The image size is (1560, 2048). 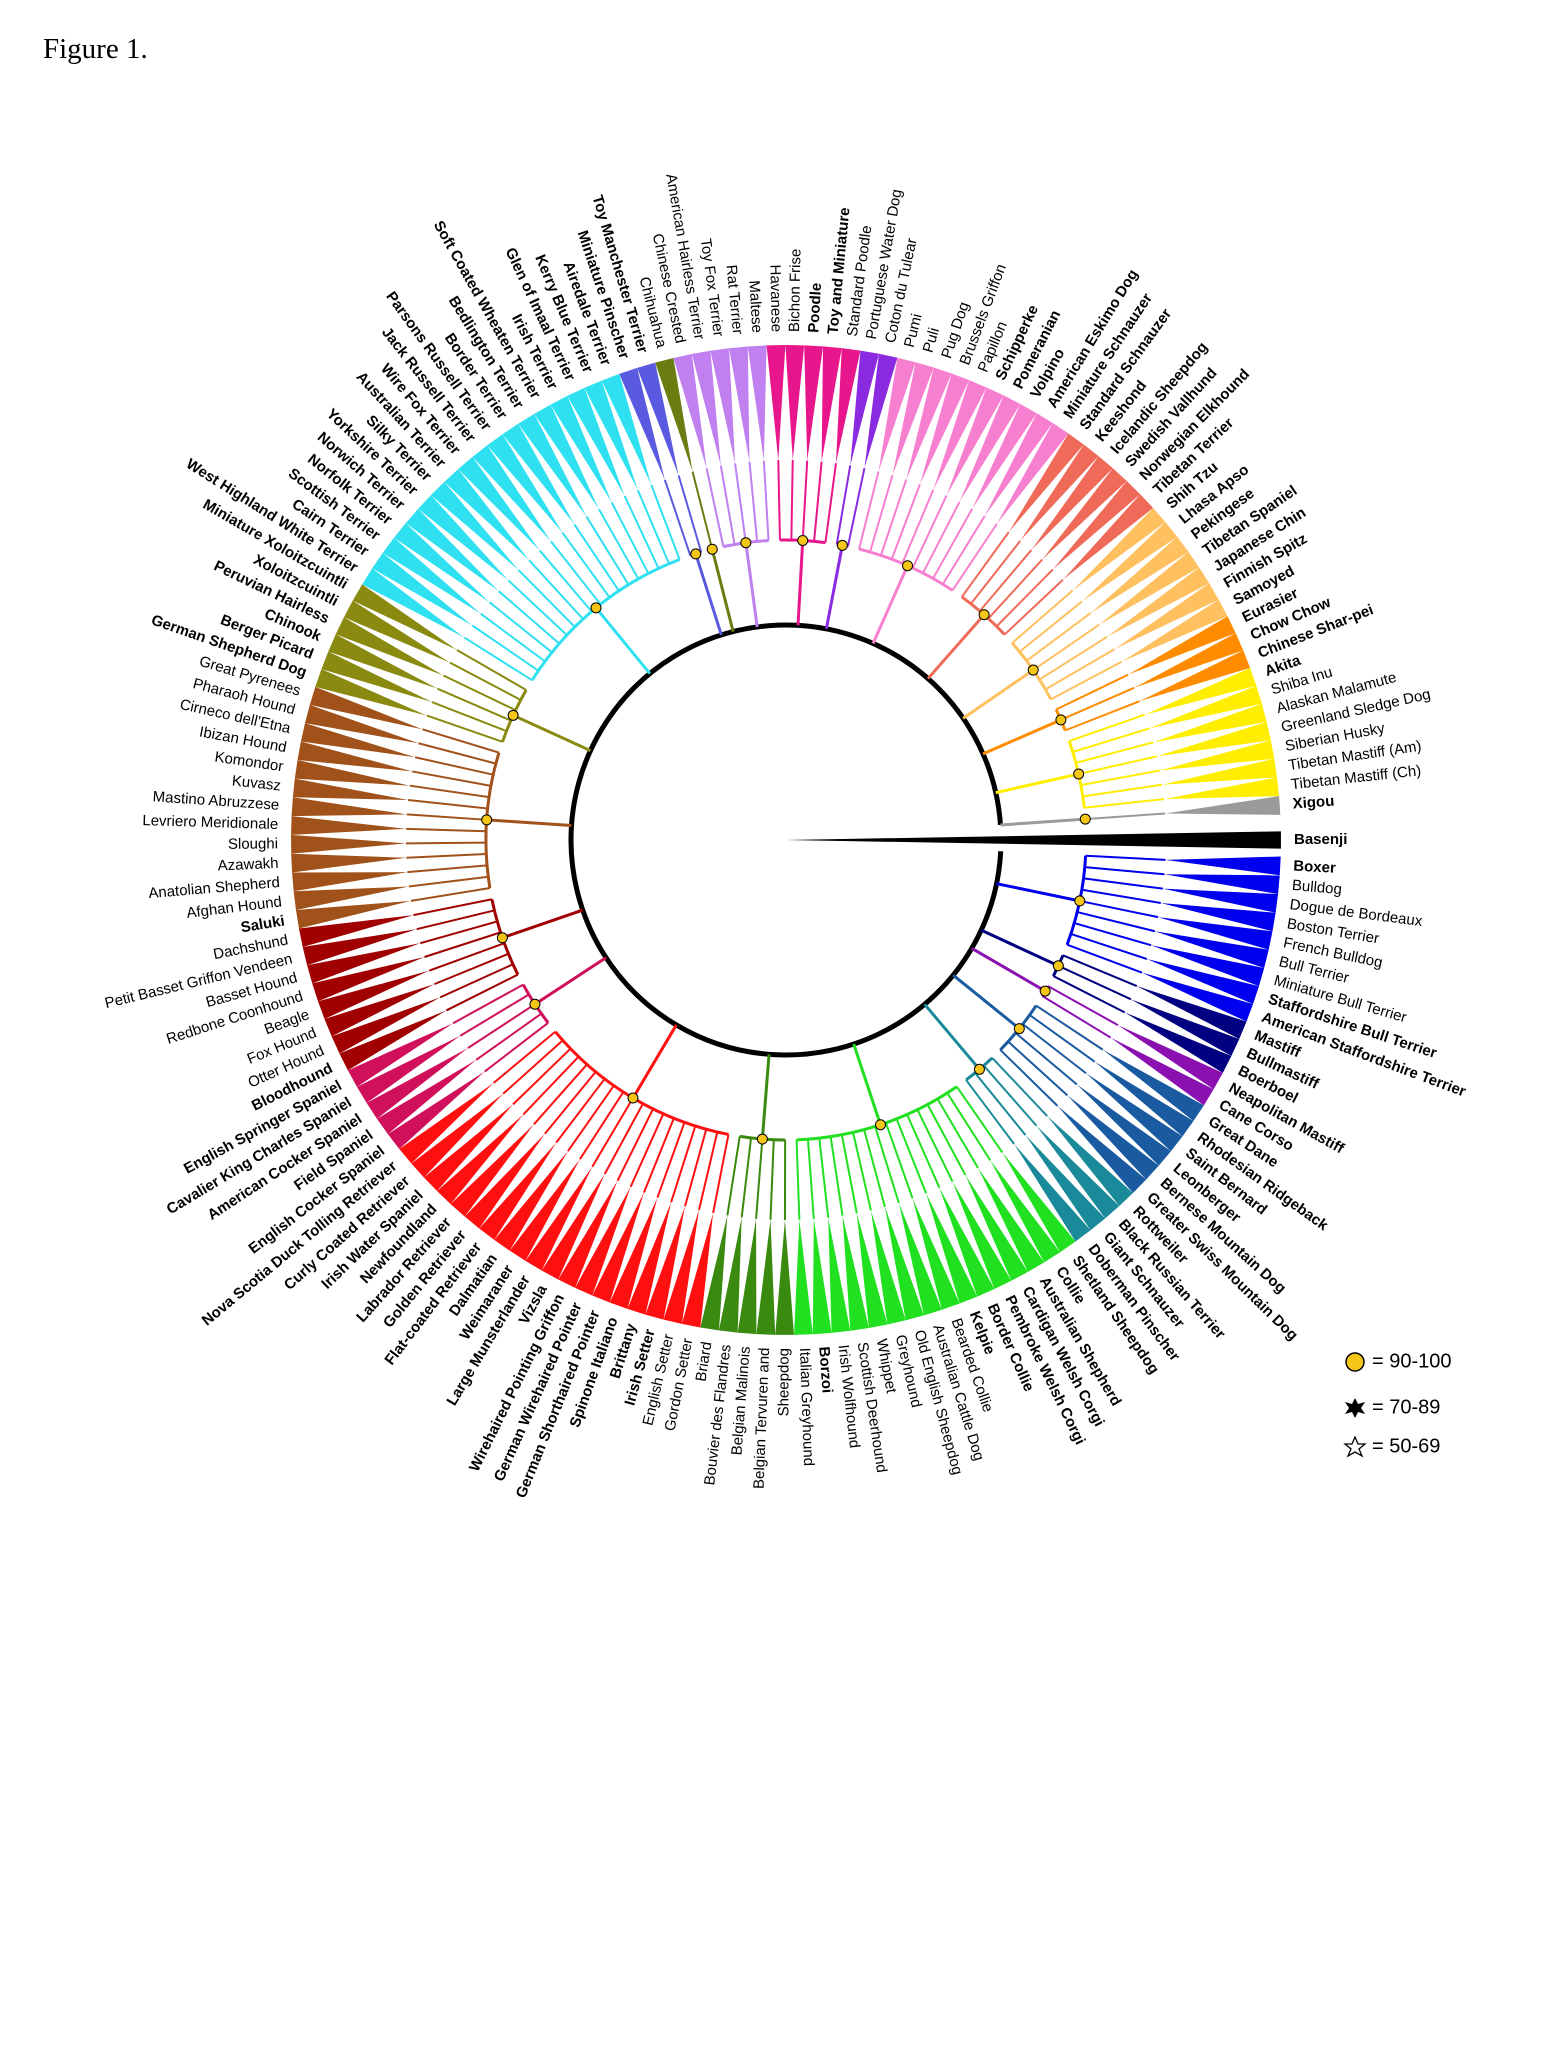 What do you see at coordinates (704, 1362) in the screenshot?
I see `leaf-label: Briard` at bounding box center [704, 1362].